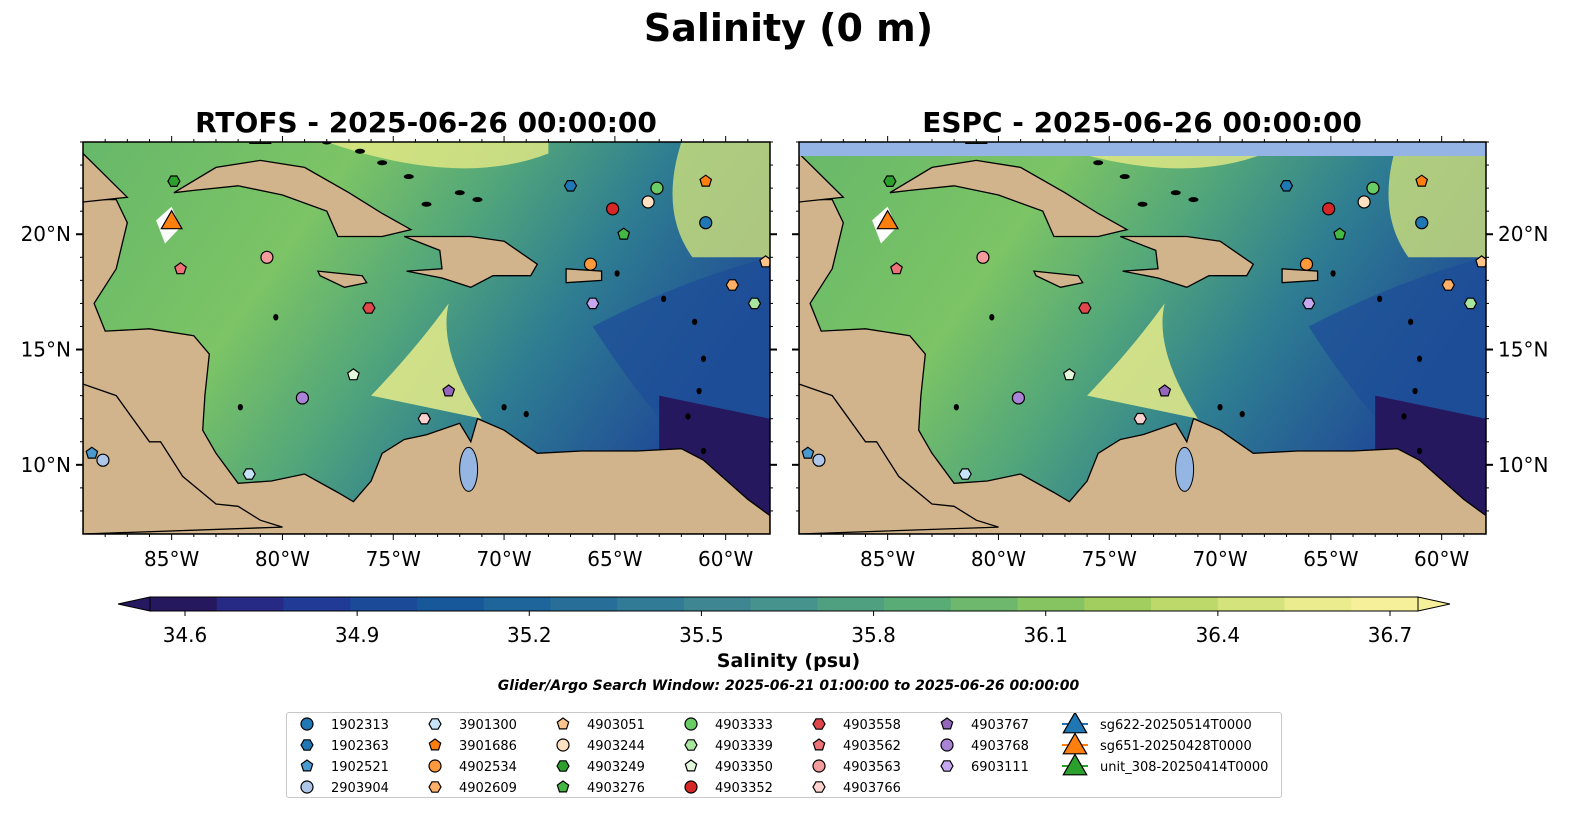  I want to click on legend-label: sg622-20250514T0000, so click(1176, 725).